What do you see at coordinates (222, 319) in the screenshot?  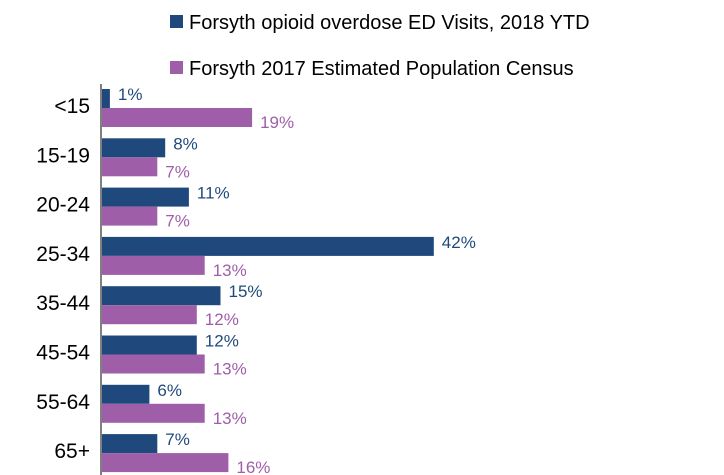 I see `data-label-population-35-44: 12%` at bounding box center [222, 319].